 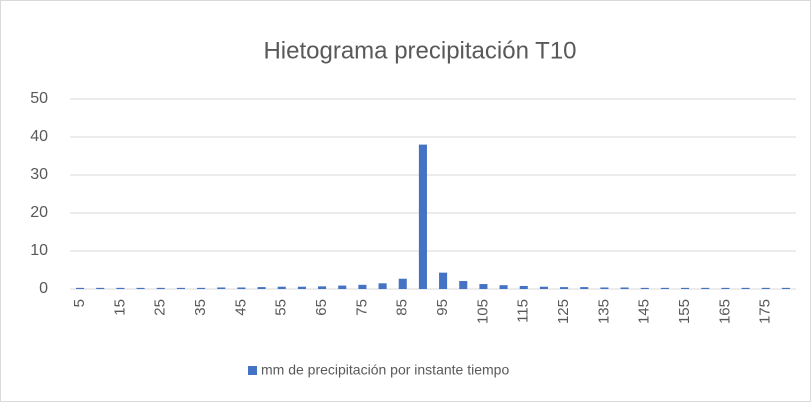 What do you see at coordinates (482, 311) in the screenshot?
I see `x-tick-label: 105` at bounding box center [482, 311].